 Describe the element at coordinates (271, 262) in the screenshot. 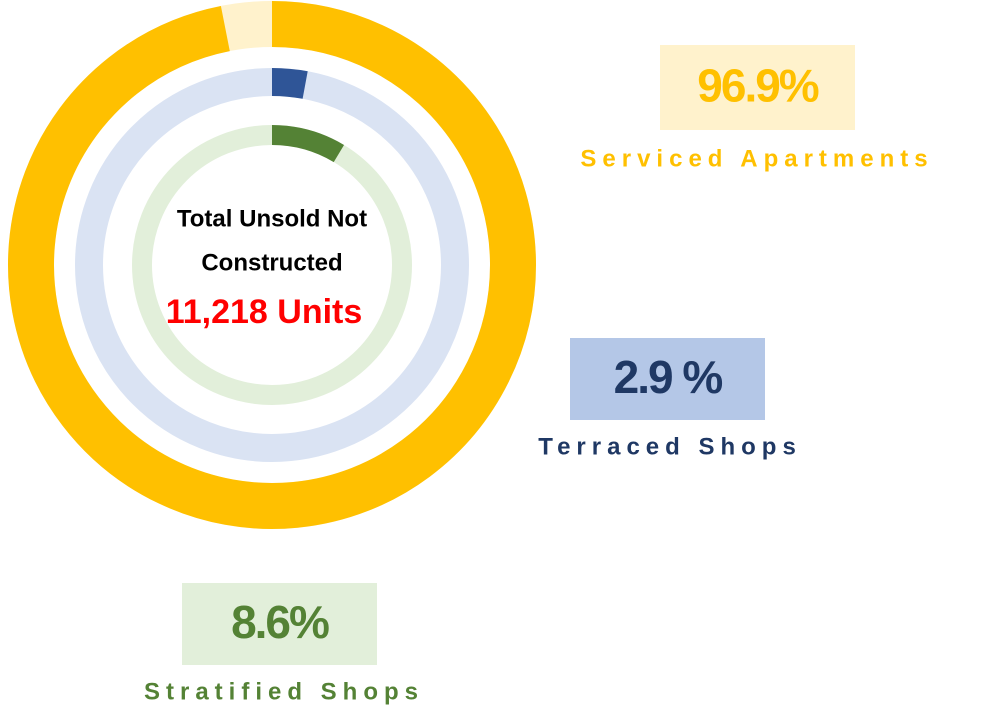

I see `center-title-line: Constructed` at that location.